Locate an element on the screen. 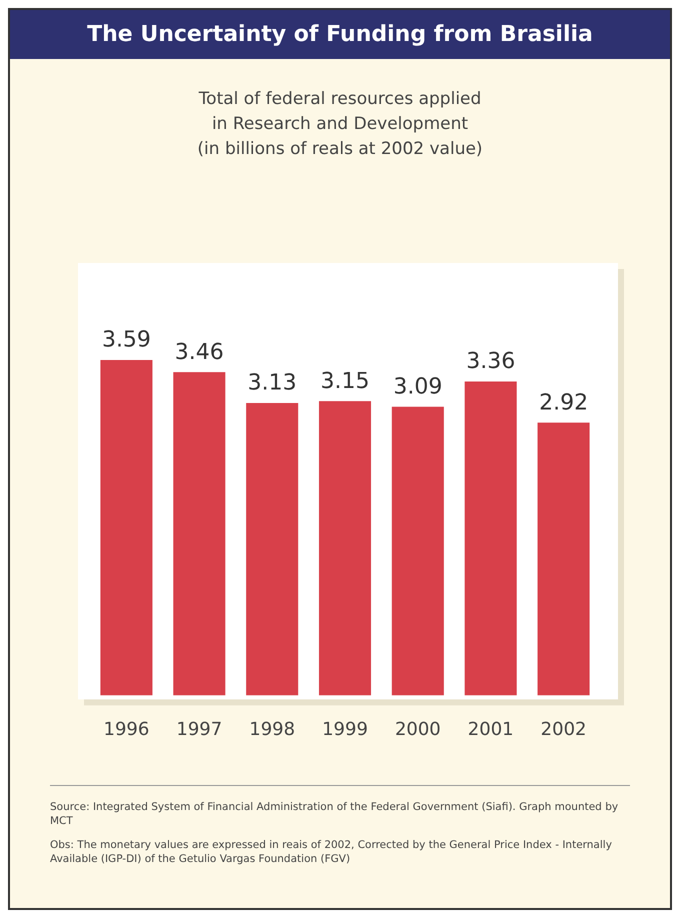 The image size is (684, 917). chart-subtitle: Total of federal resources applied in Research and Development (in billions of reals at 2002 value) is located at coordinates (340, 124).